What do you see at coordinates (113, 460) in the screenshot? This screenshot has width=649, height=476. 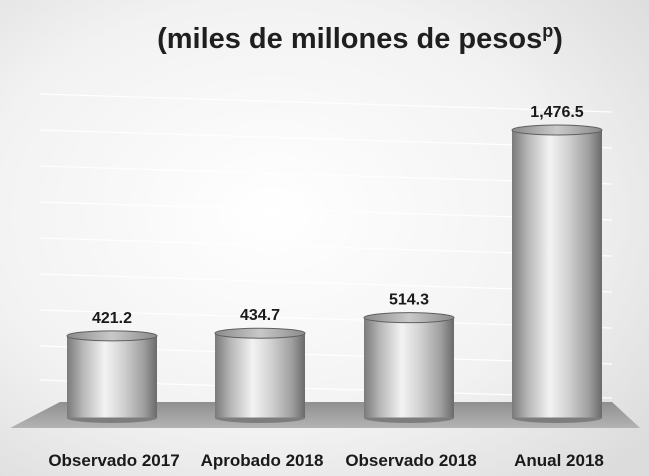 I see `category-label: Observado 2017` at bounding box center [113, 460].